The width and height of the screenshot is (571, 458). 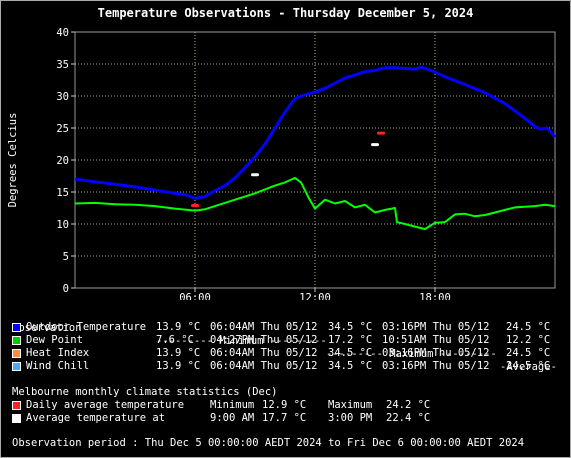 What do you see at coordinates (435, 296) in the screenshot?
I see `x-tick-label: 18:00` at bounding box center [435, 296].